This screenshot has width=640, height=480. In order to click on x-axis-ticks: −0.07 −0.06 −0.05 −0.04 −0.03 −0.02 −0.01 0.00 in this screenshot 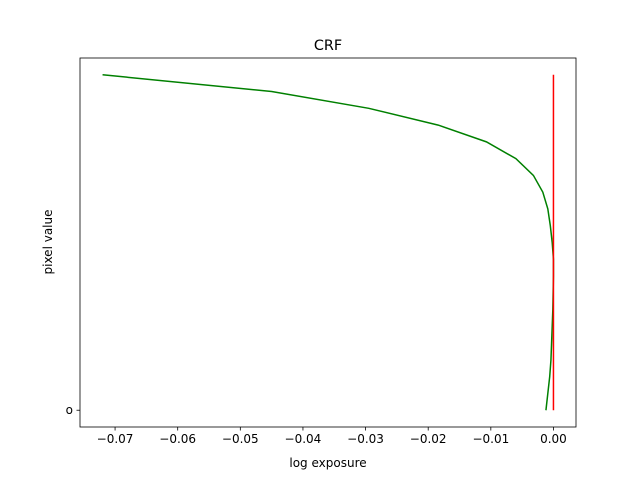, I will do `click(332, 436)`.